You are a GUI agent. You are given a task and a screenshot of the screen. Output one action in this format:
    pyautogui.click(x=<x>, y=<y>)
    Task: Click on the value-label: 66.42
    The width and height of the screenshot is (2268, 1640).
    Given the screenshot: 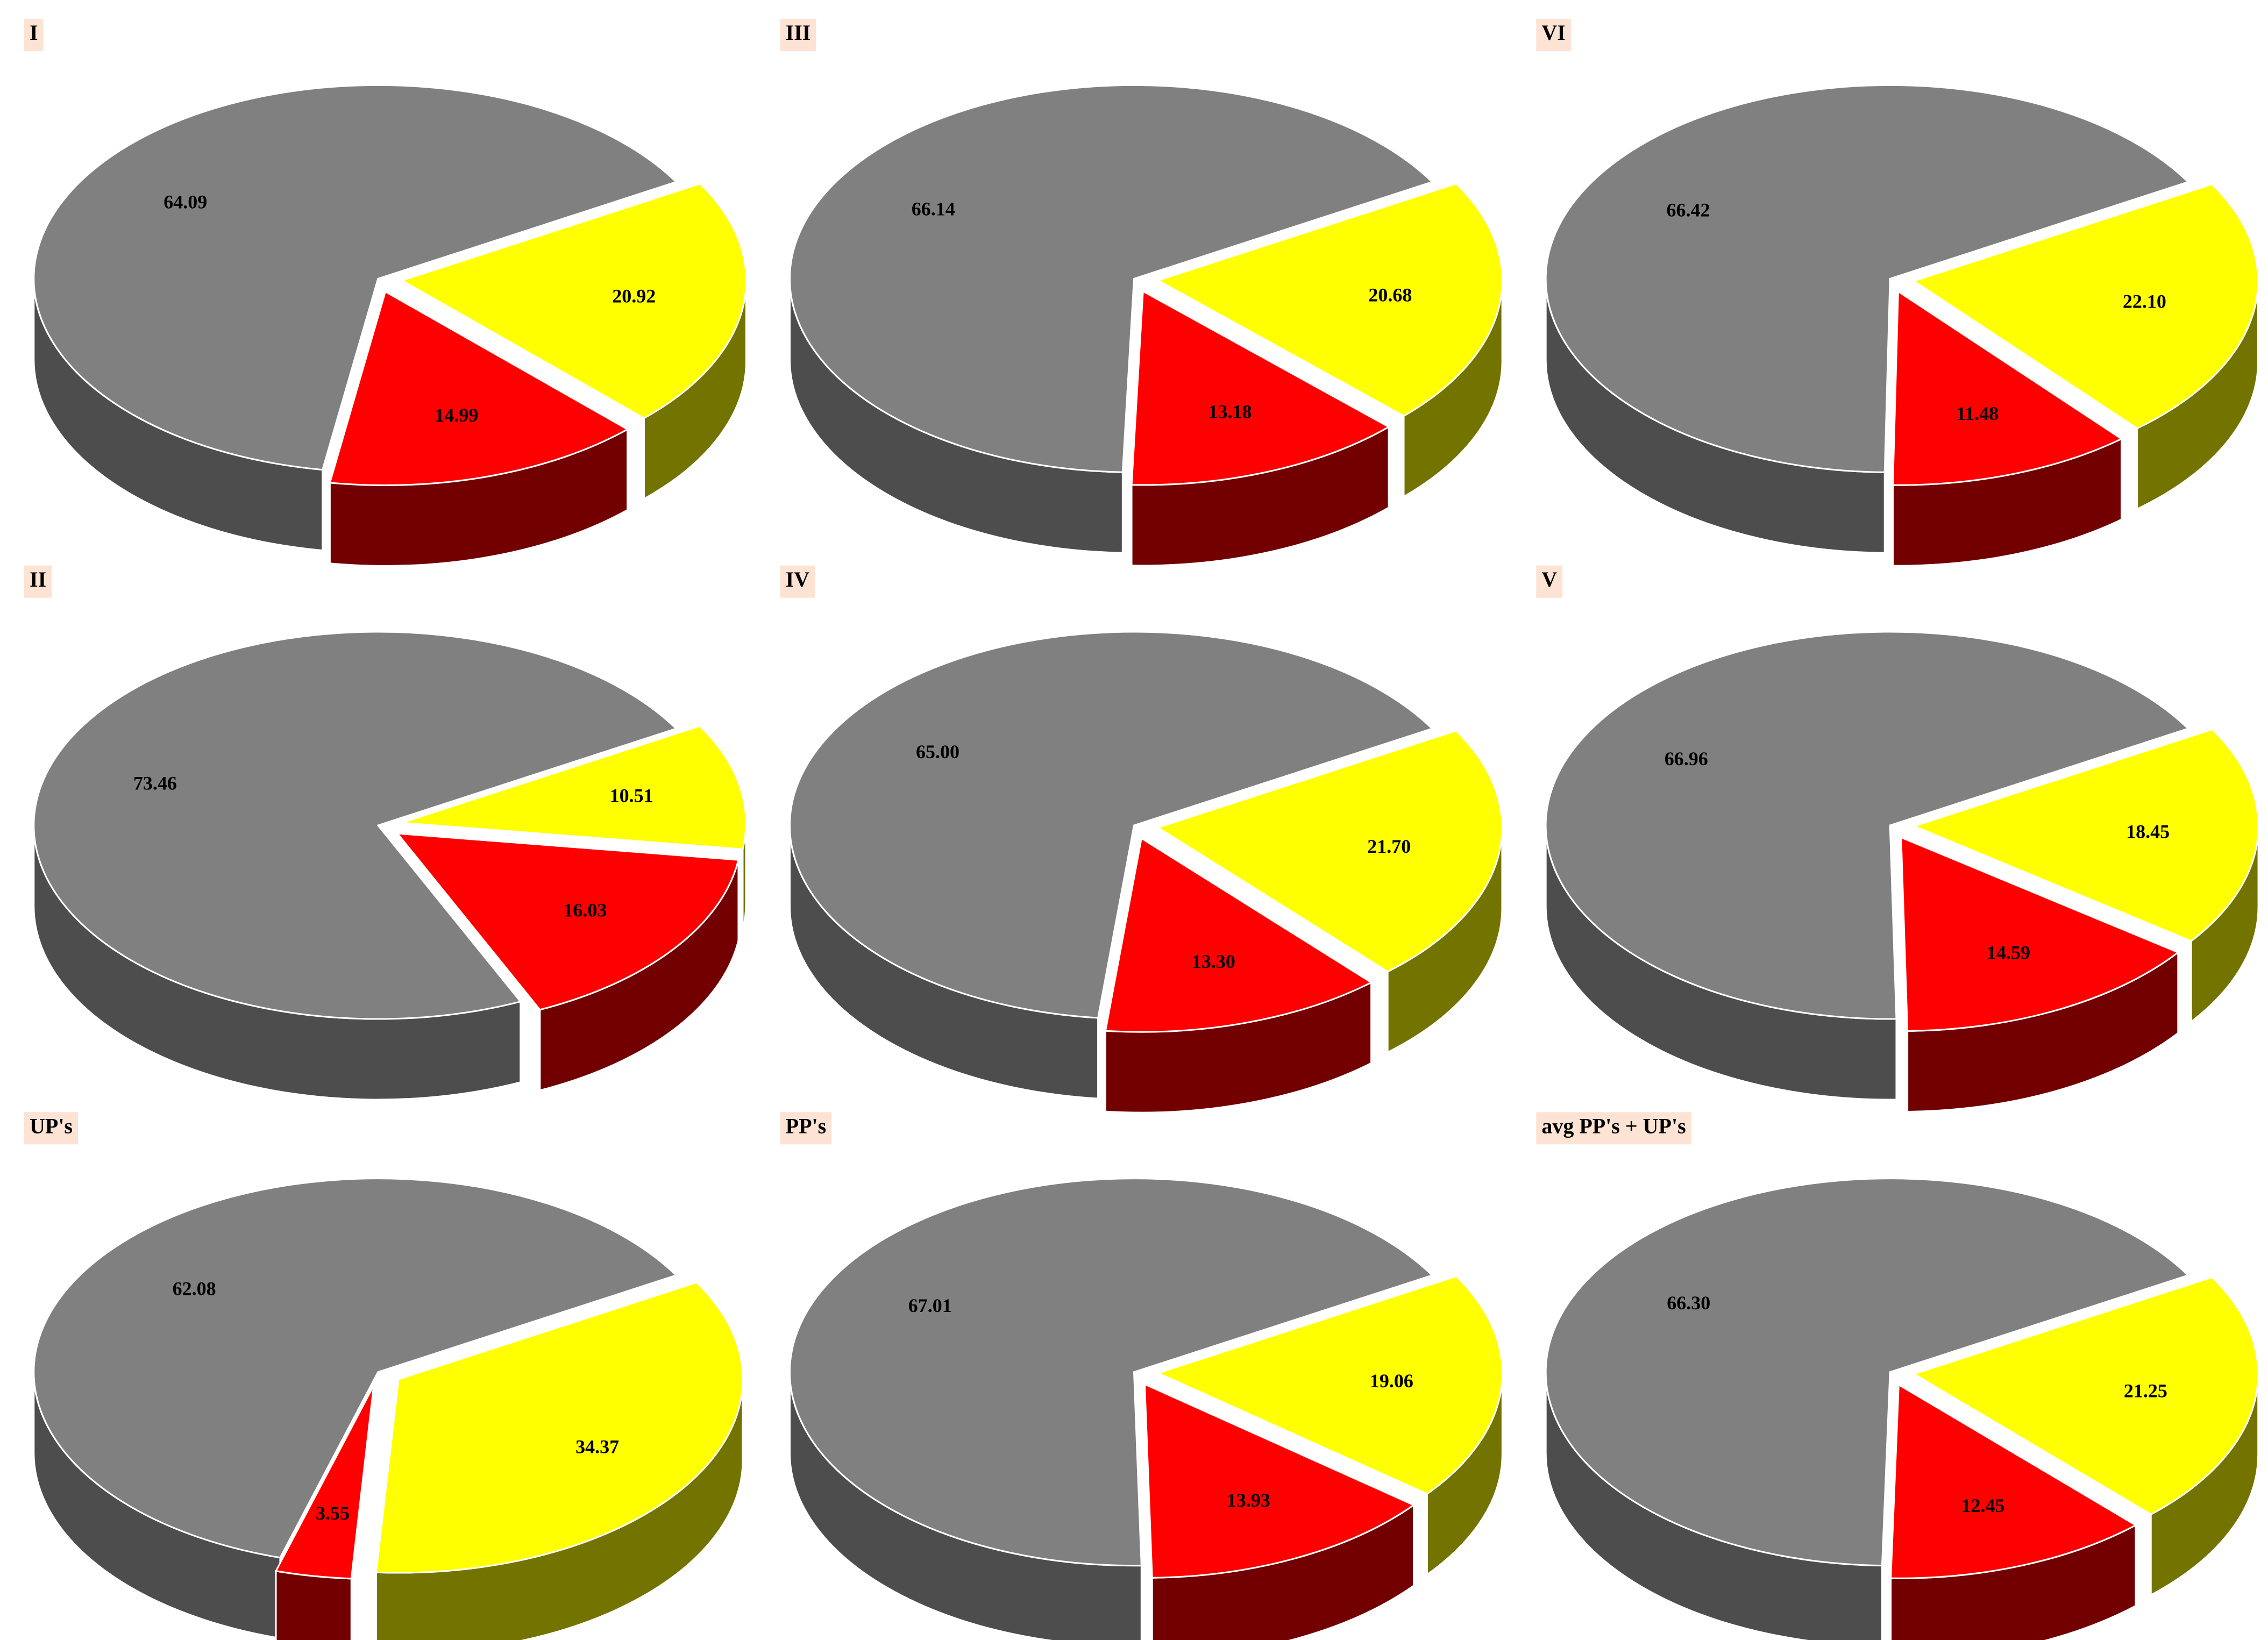 What is the action you would take?
    pyautogui.click(x=1688, y=210)
    